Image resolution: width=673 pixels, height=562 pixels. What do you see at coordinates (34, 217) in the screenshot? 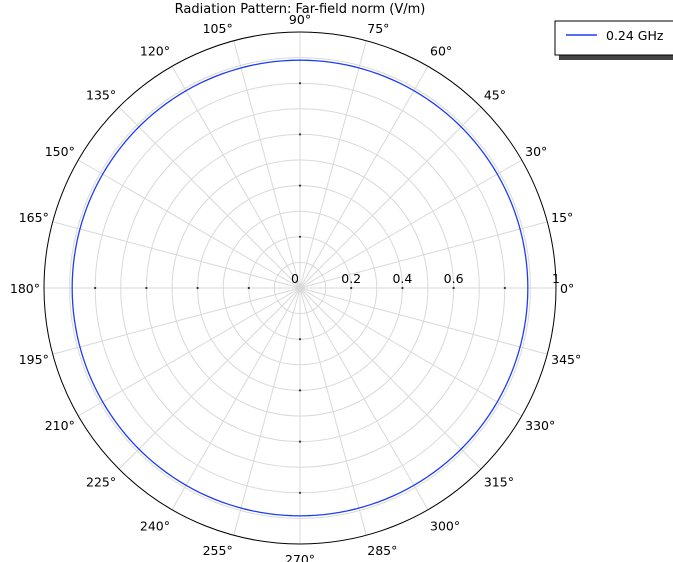
I see `angle-tick-label: 165°` at bounding box center [34, 217].